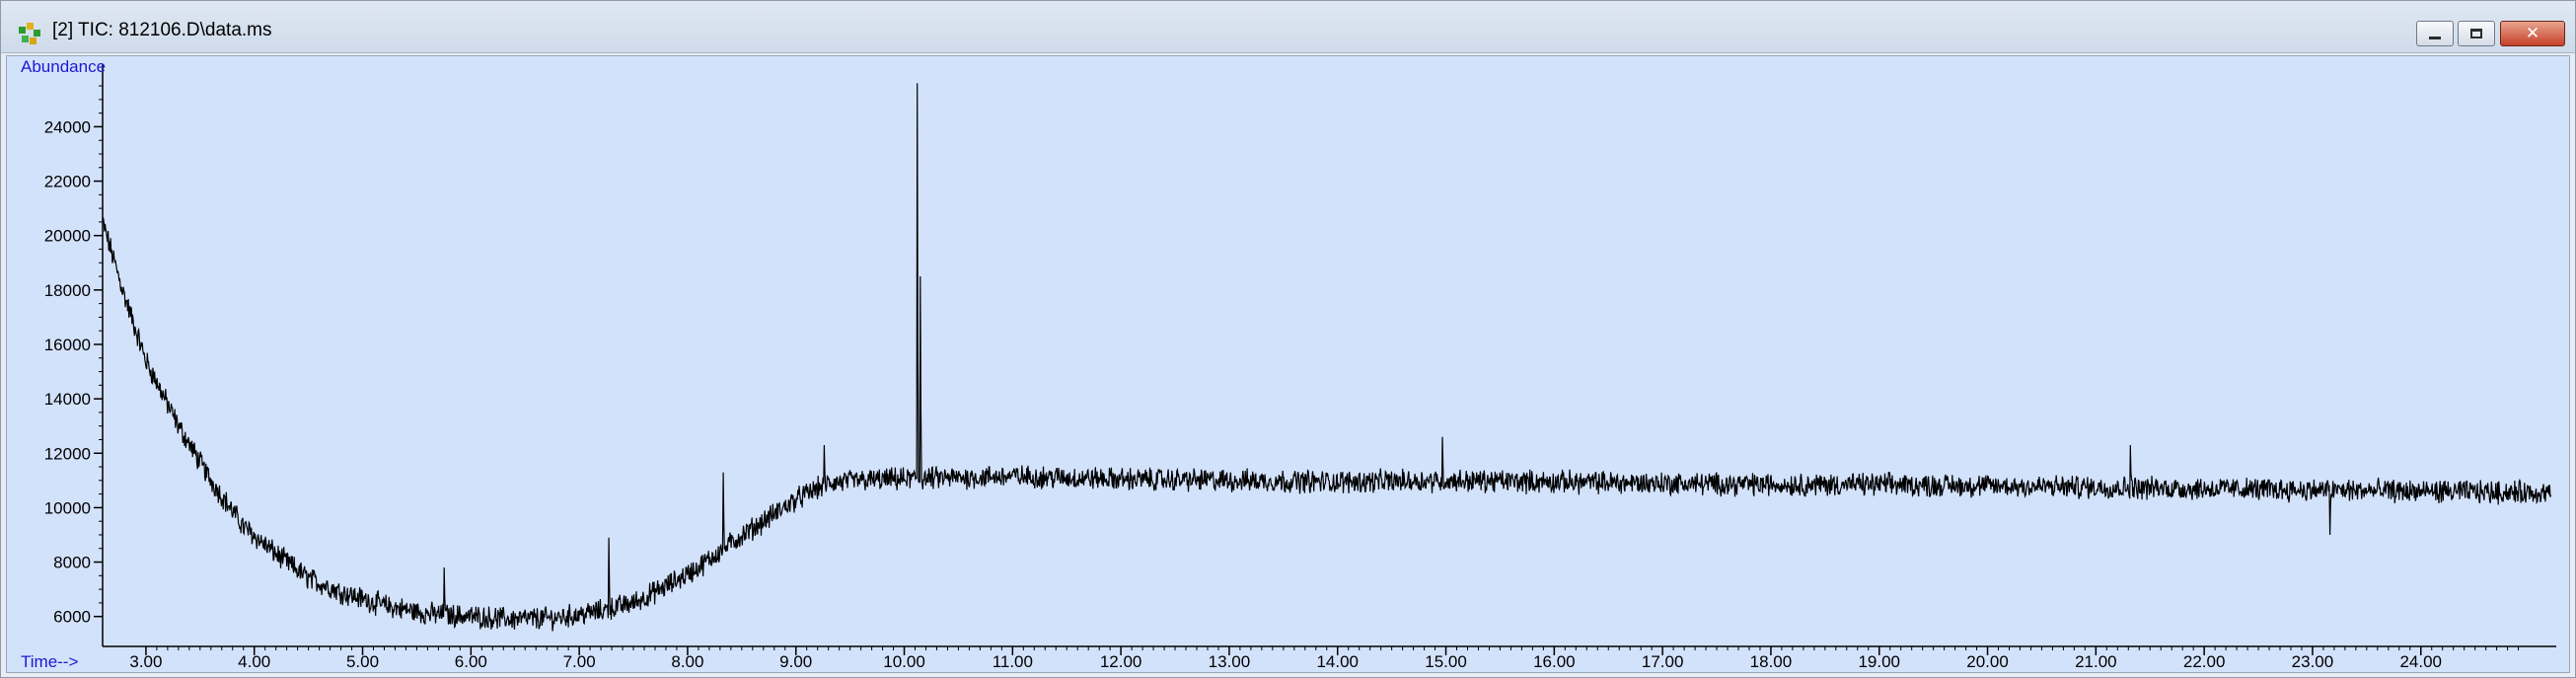 Image resolution: width=2576 pixels, height=678 pixels. I want to click on x-tick-label: 22.00, so click(2204, 661).